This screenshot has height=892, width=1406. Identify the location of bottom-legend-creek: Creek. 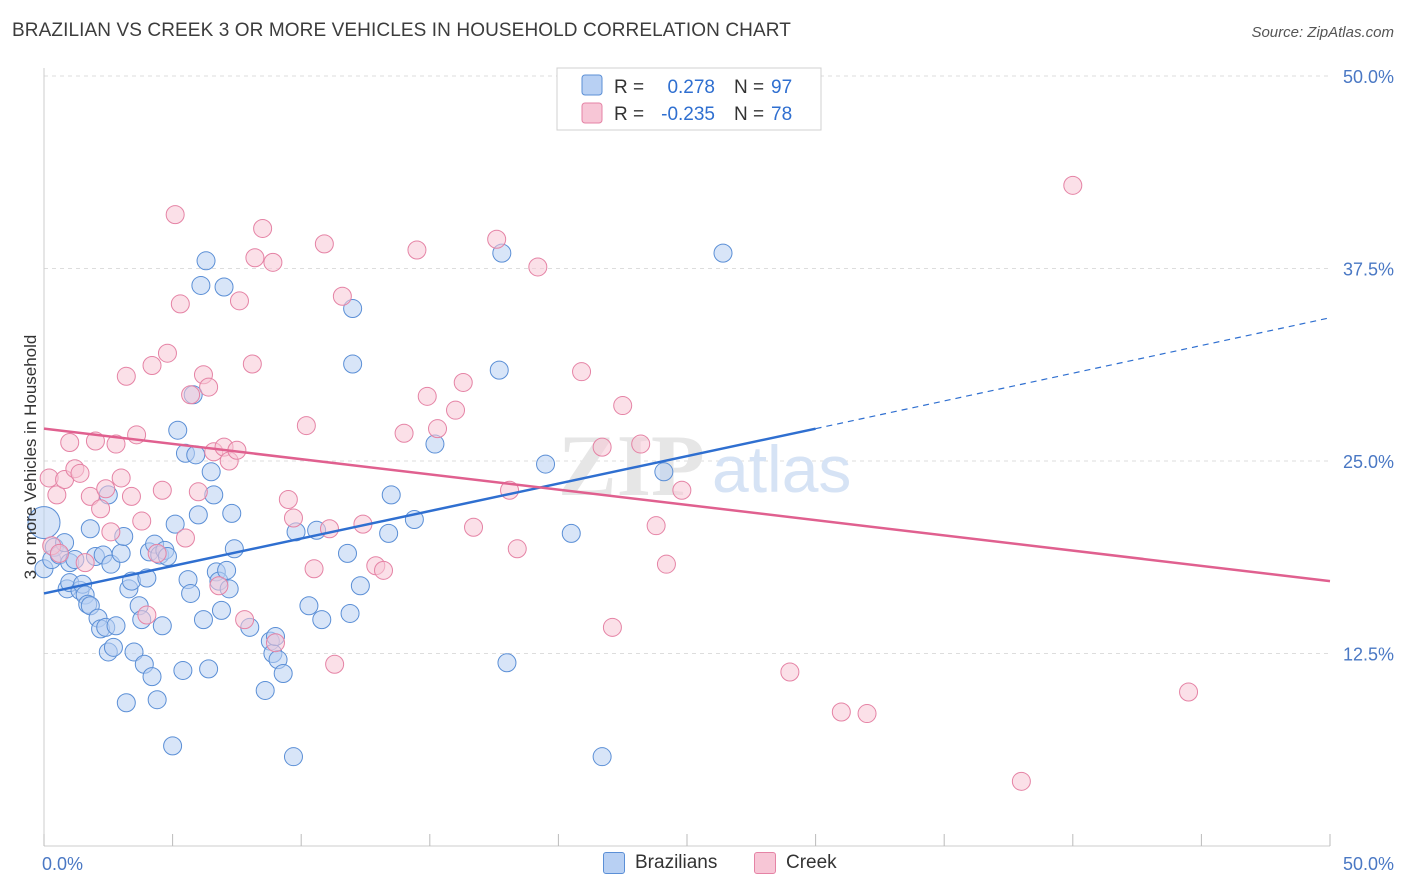
(795, 863).